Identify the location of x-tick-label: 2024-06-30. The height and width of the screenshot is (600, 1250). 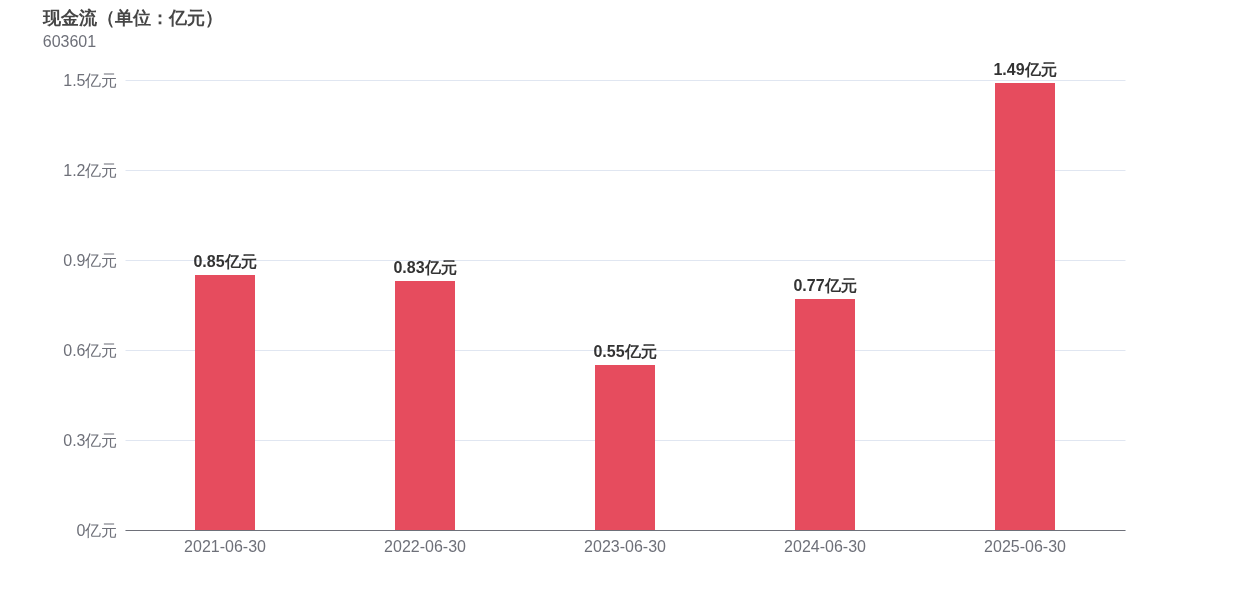
(825, 546).